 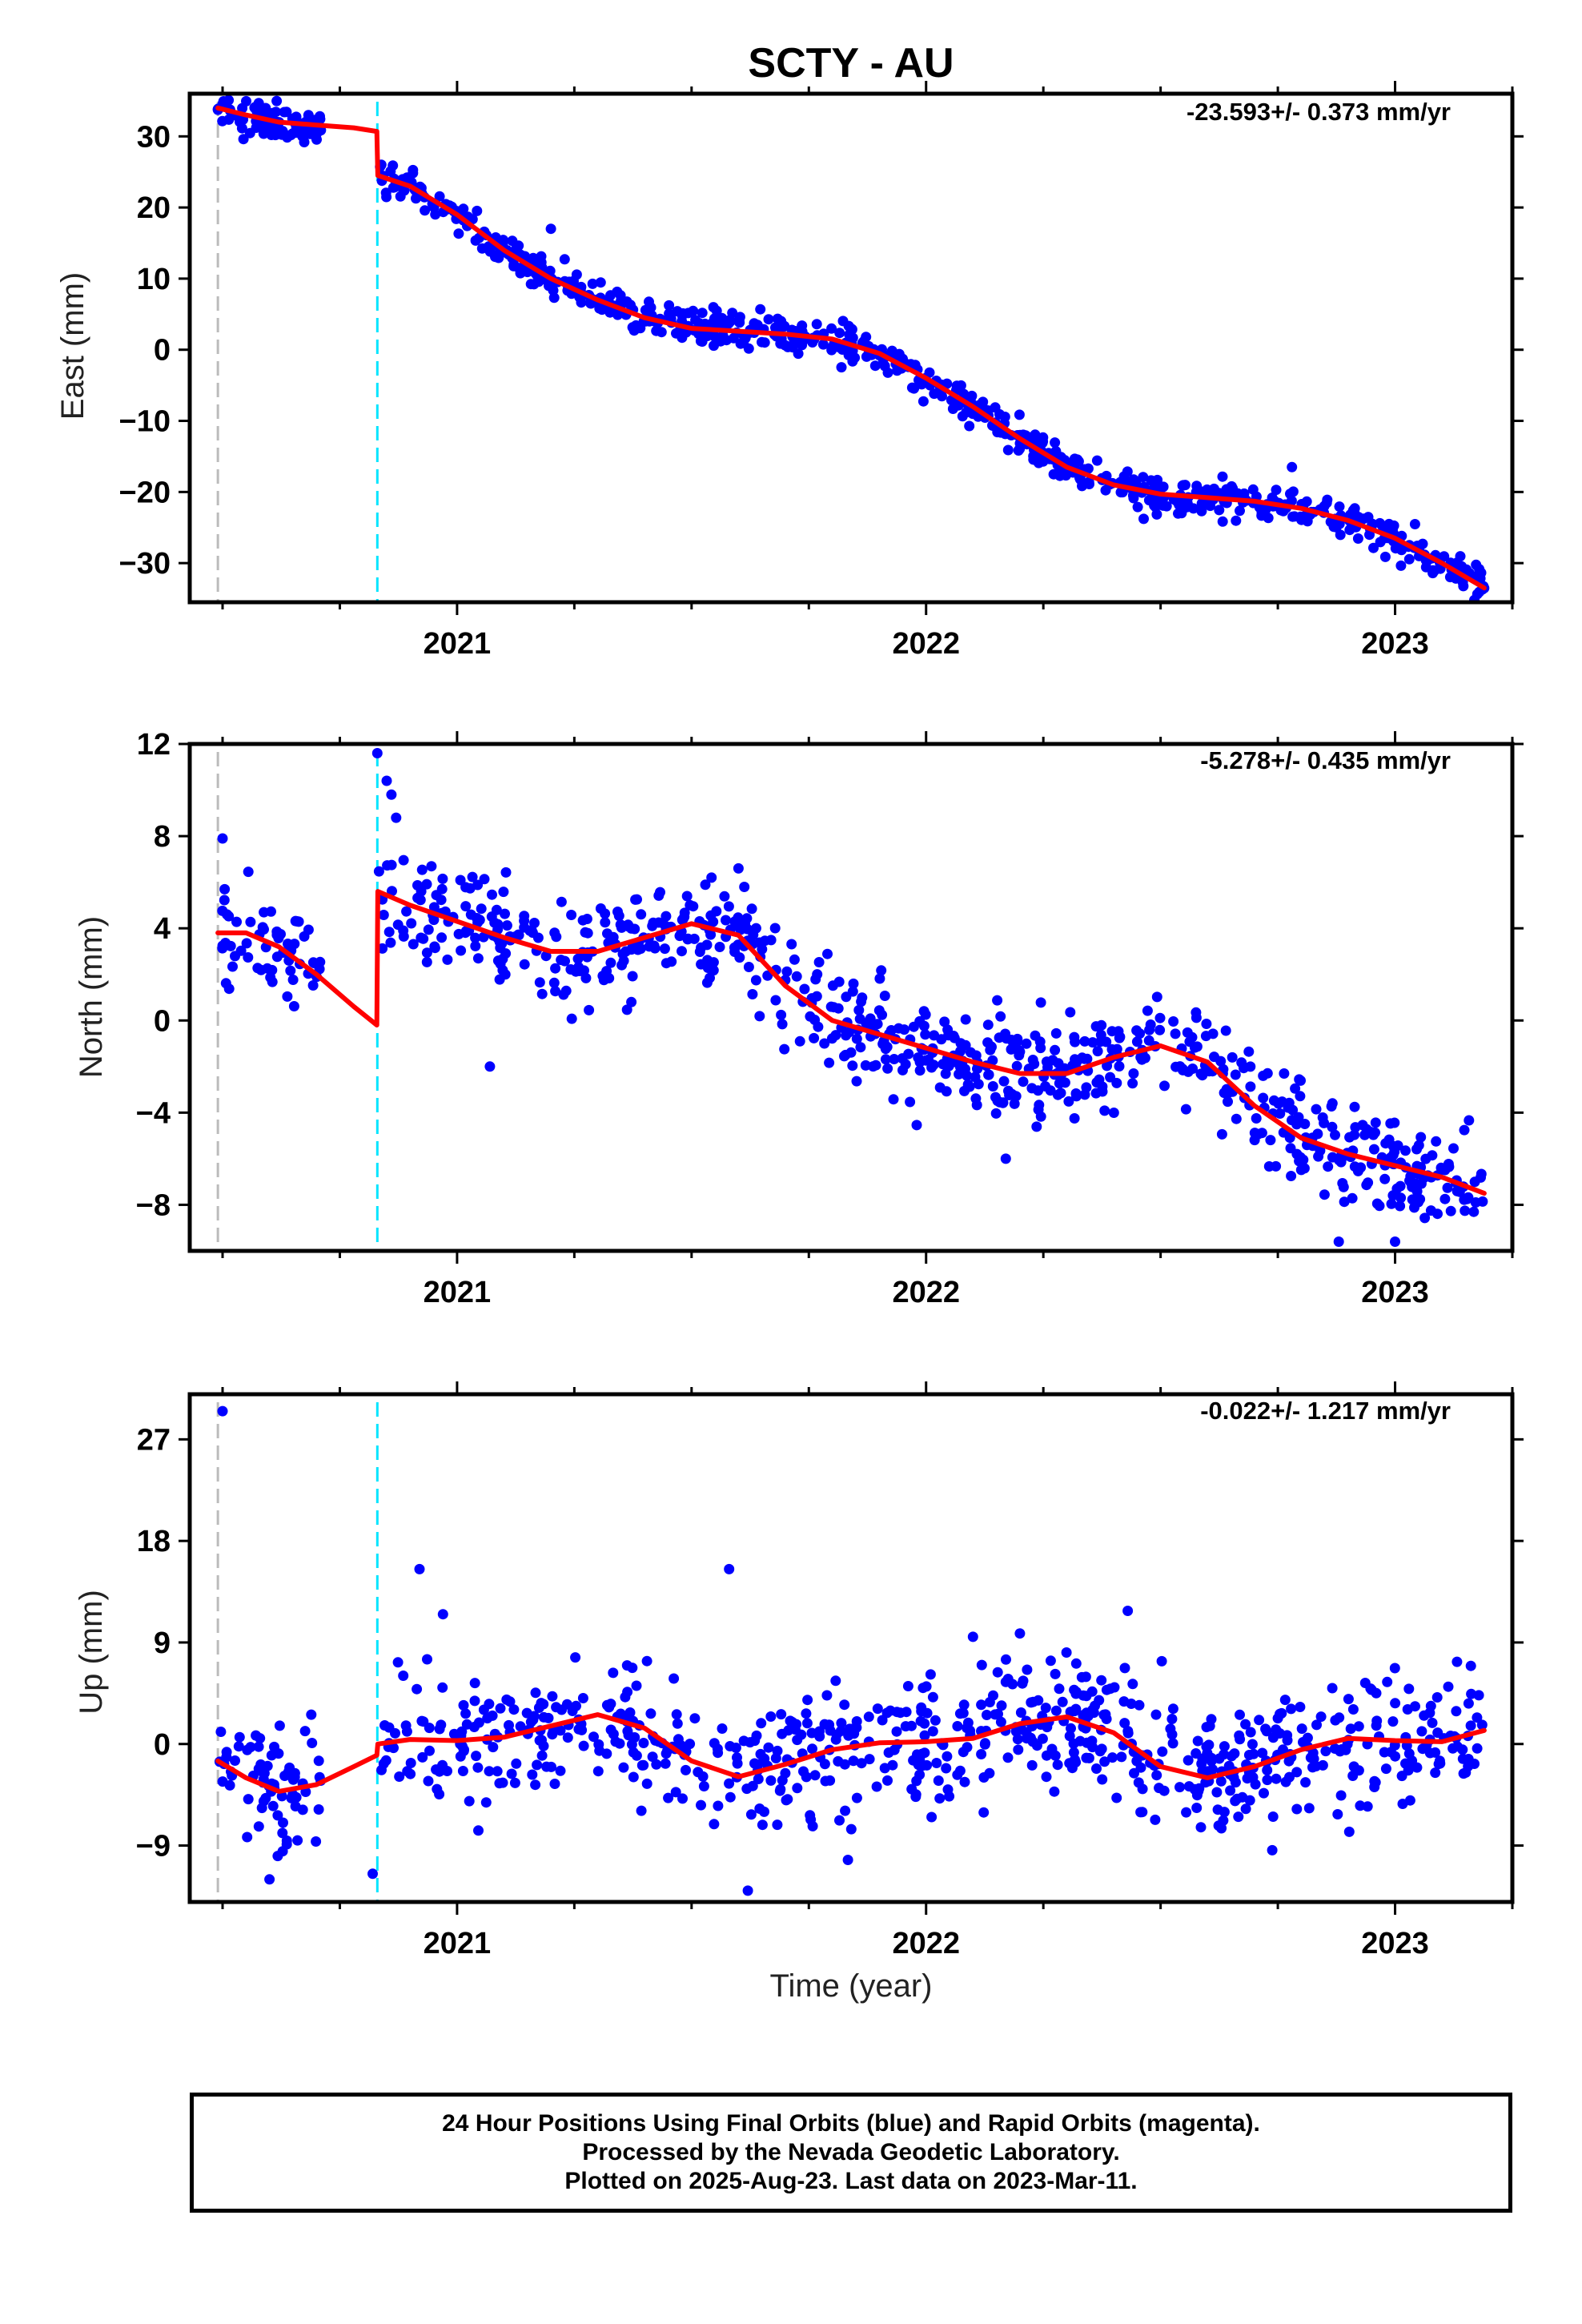 I want to click on north-xtick-label: 2023, so click(x=1395, y=1292).